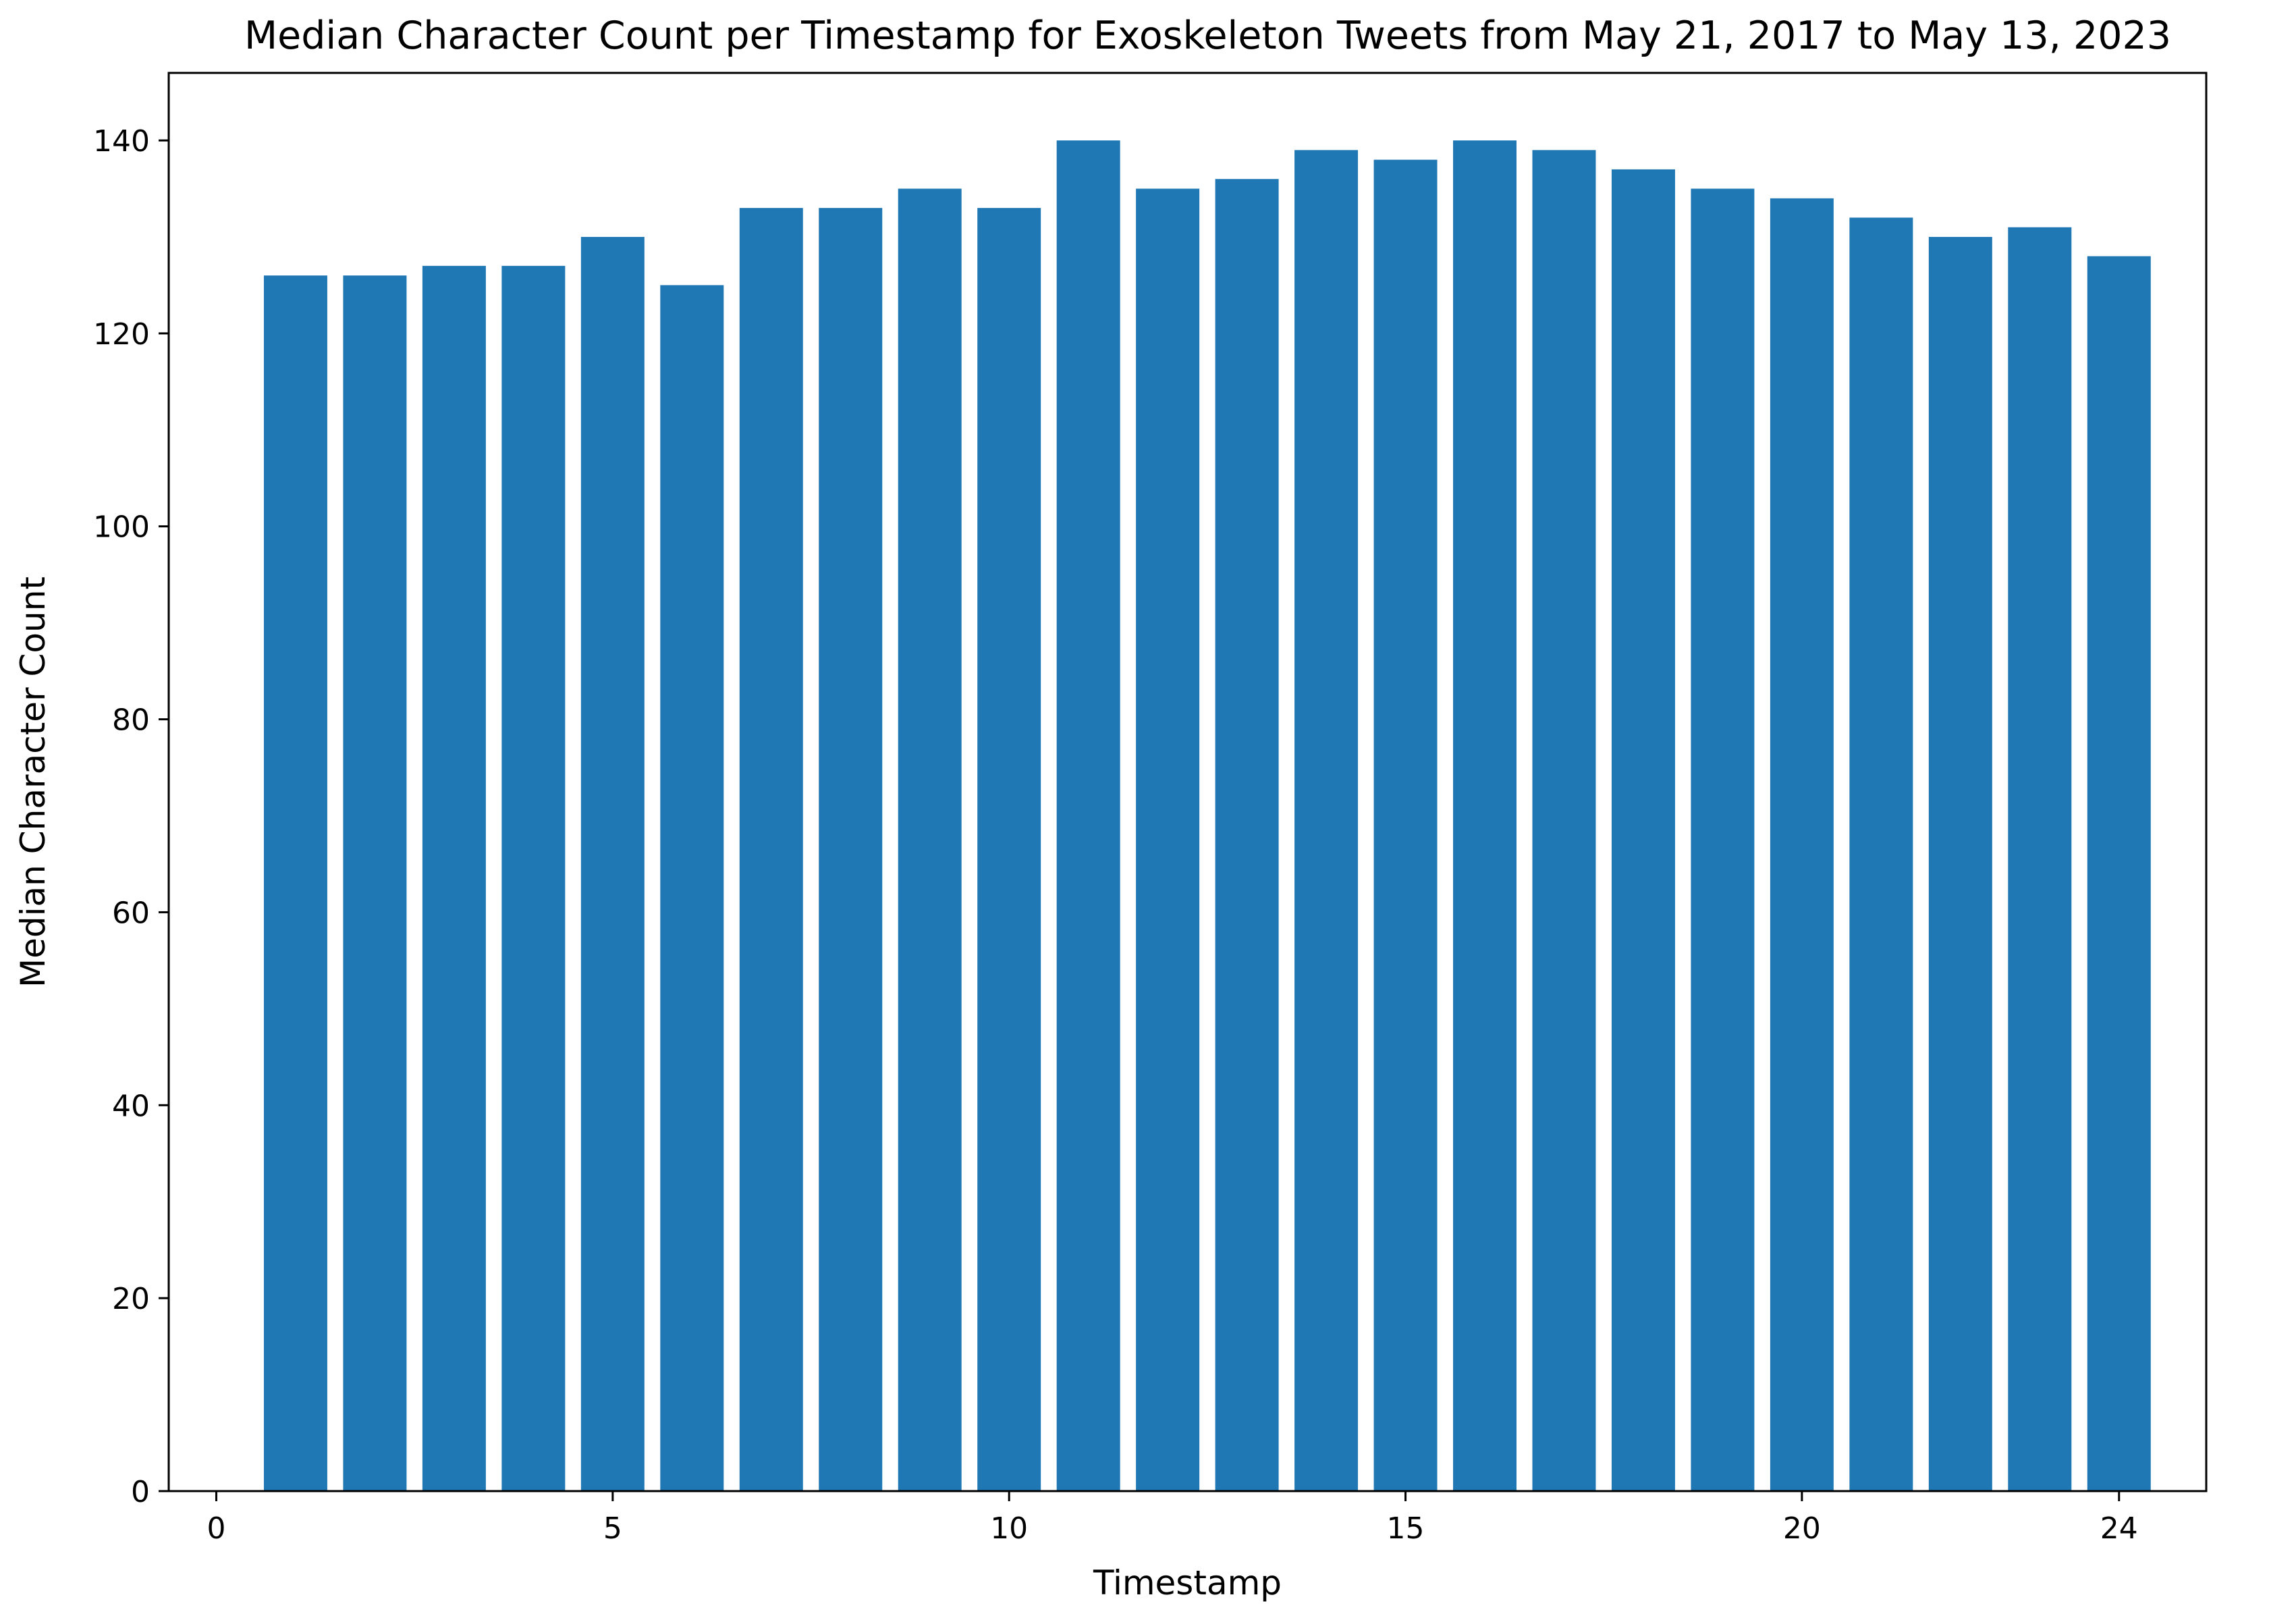 Image resolution: width=2296 pixels, height=1618 pixels. Describe the element at coordinates (122, 527) in the screenshot. I see `y-tick-label: 100` at that location.